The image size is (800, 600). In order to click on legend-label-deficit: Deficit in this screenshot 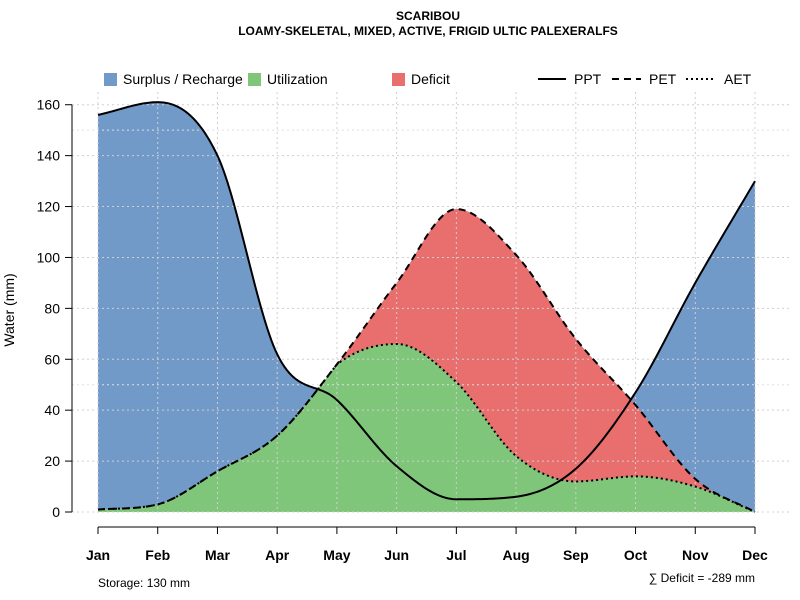, I will do `click(430, 79)`.